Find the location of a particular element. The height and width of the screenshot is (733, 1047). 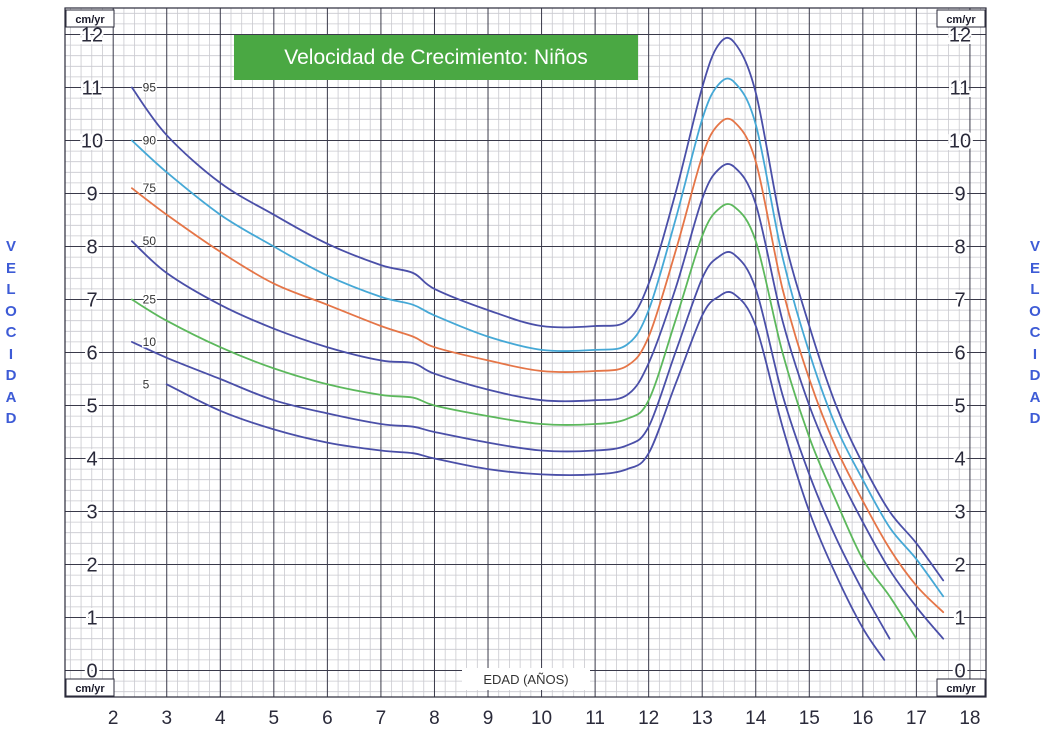

unit-box-bottom-left: cm/yr is located at coordinates (90, 687).